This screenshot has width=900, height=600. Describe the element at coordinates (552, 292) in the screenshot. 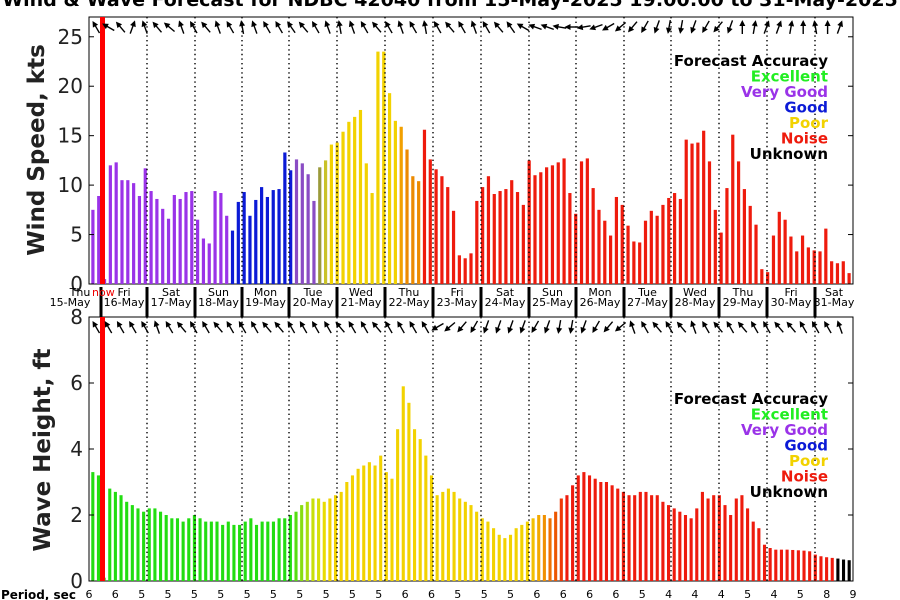

I see `weekday-label: Sun` at that location.